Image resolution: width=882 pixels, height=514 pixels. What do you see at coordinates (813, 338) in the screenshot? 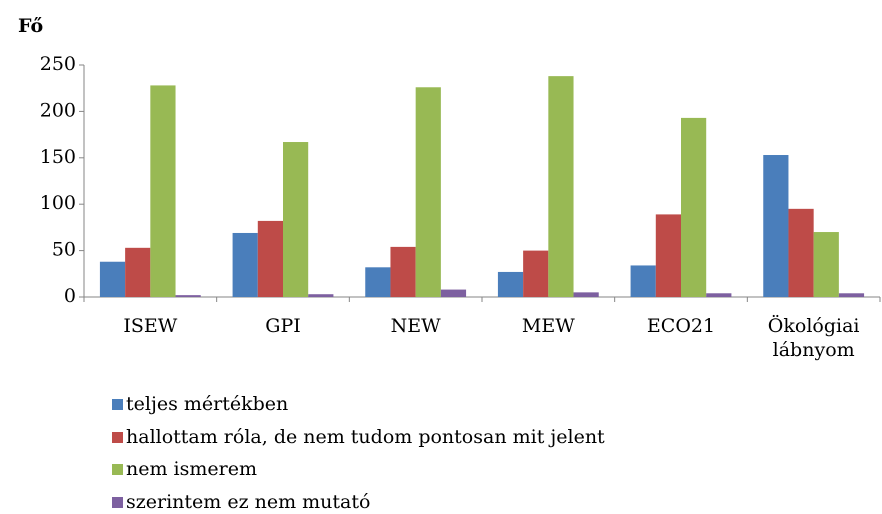
I see `x-tick-label: Ökológiai lábnyom` at bounding box center [813, 338].